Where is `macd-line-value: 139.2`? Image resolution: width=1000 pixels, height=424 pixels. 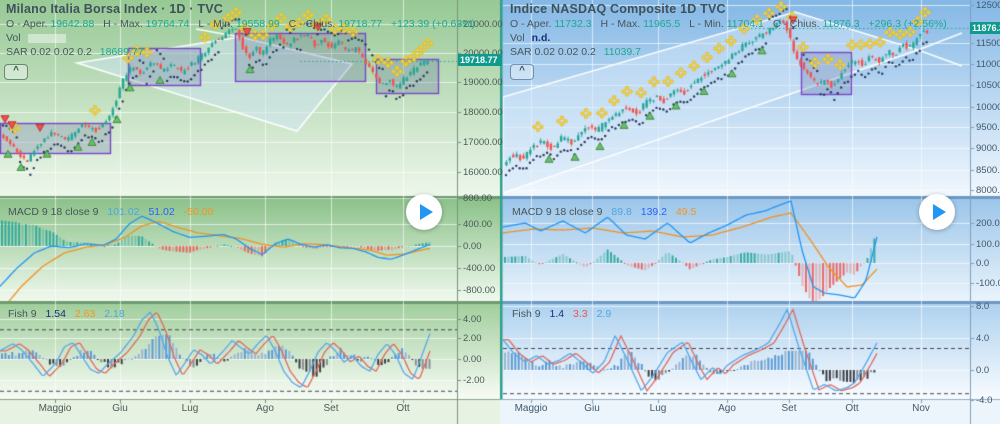 macd-line-value: 139.2 is located at coordinates (654, 212).